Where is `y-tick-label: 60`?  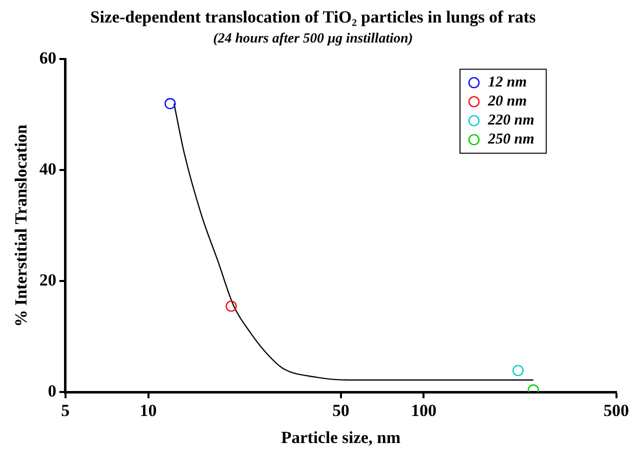
y-tick-label: 60 is located at coordinates (47, 58).